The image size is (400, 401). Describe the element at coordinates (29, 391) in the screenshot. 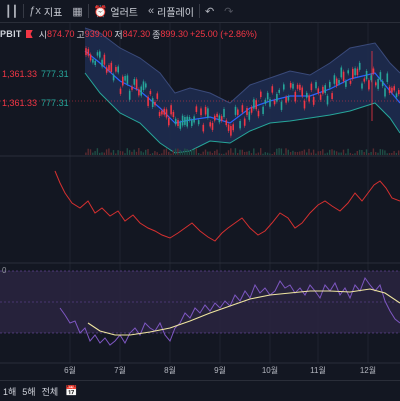

I see `timeframe-5y: 5해` at that location.